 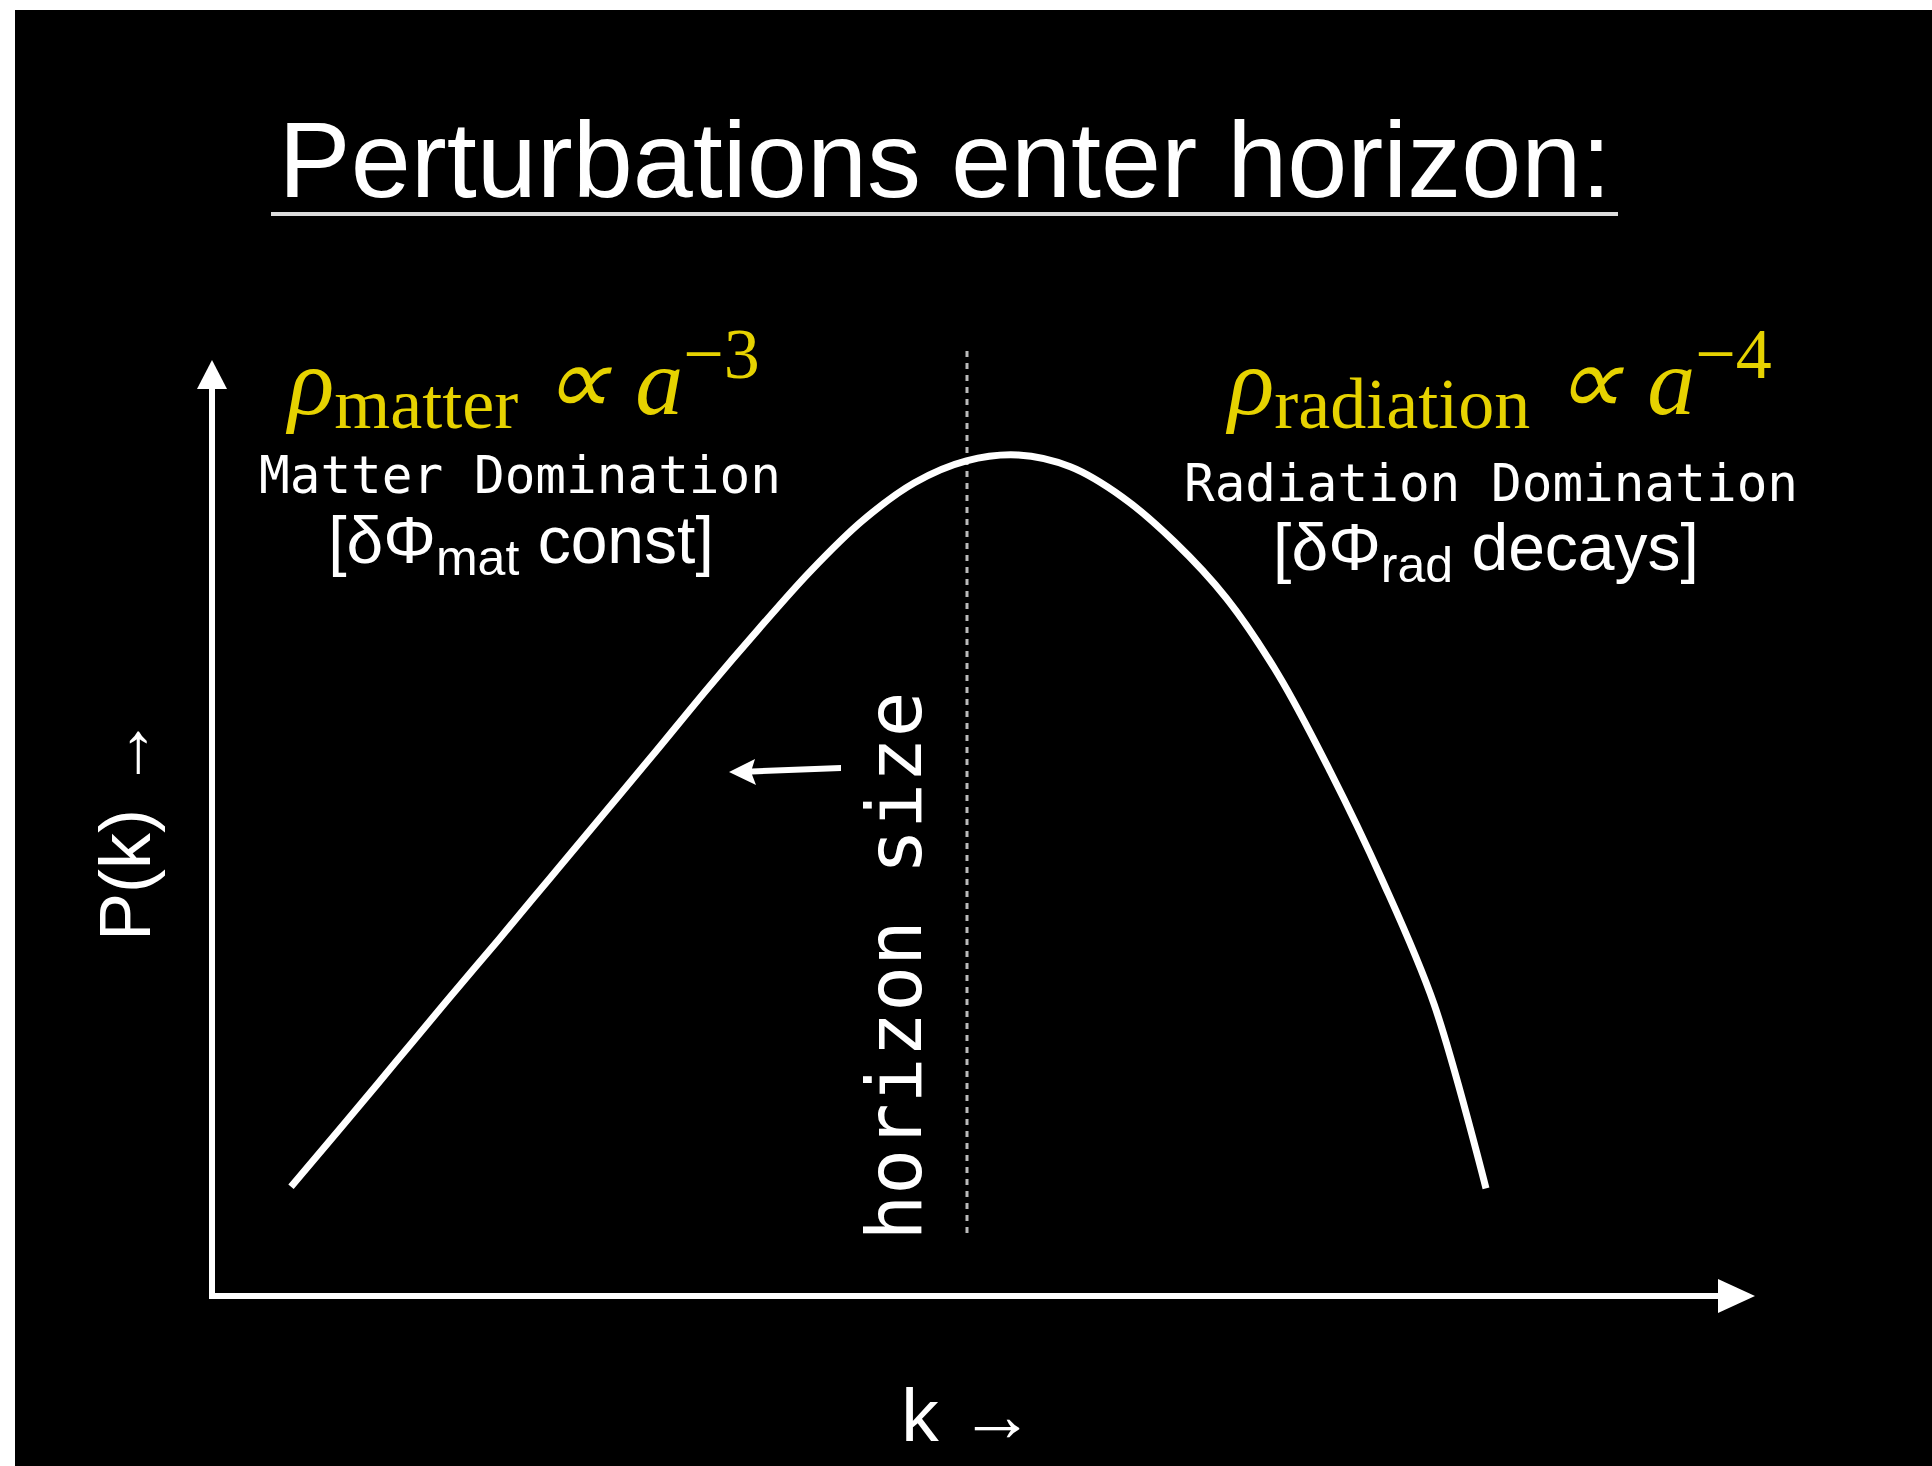 I want to click on text: ρ$_{radiation}$ ∝ a$^{−4}$, so click(x=1498, y=379).